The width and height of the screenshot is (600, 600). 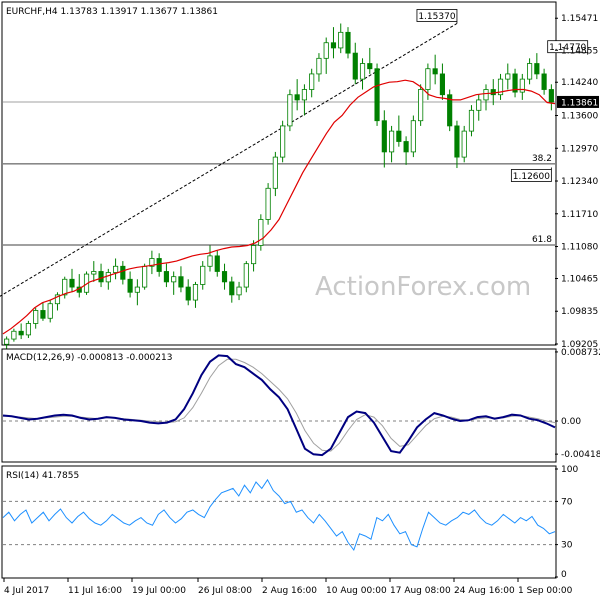 I want to click on rsi-pane-title: RSI(14) 41.7855, so click(x=42, y=476).